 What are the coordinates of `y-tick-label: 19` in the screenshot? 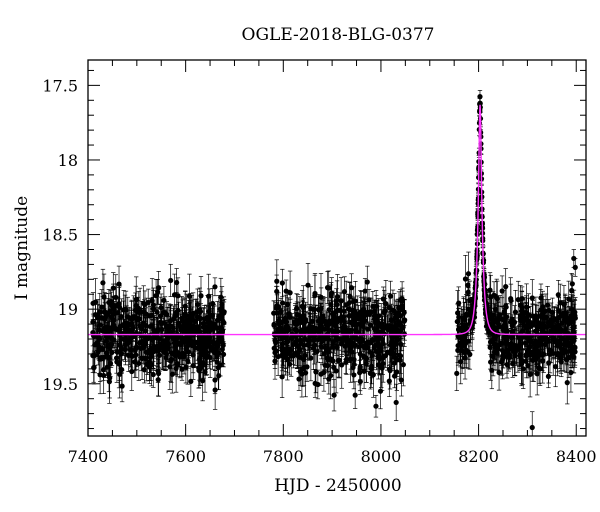 It's located at (68, 309).